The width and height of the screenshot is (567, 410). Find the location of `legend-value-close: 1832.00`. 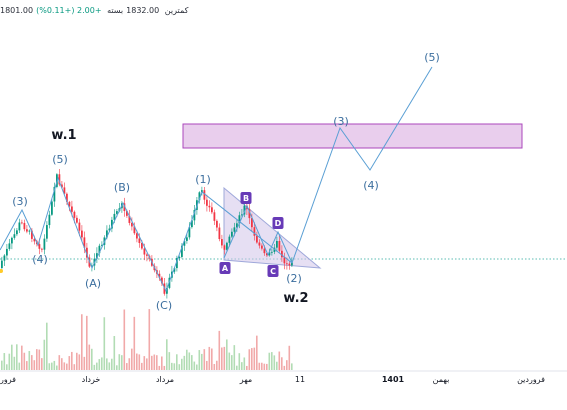

legend-value-close: 1832.00 is located at coordinates (143, 10).